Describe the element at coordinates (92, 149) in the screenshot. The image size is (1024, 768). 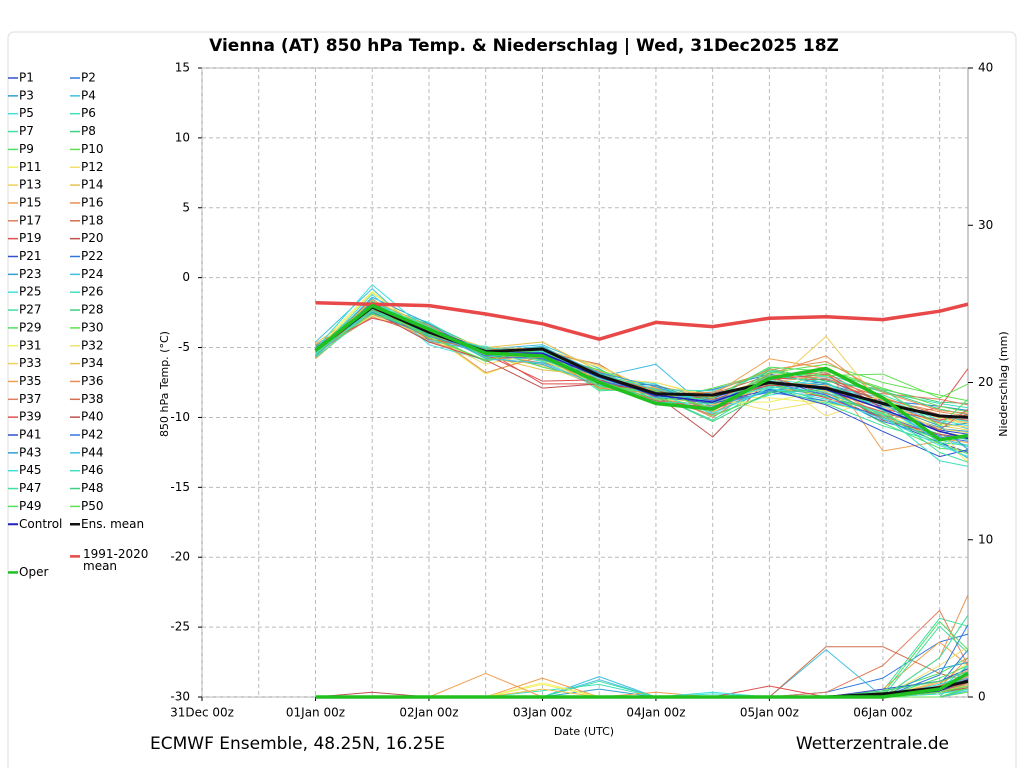
I see `legend-label: P10` at that location.